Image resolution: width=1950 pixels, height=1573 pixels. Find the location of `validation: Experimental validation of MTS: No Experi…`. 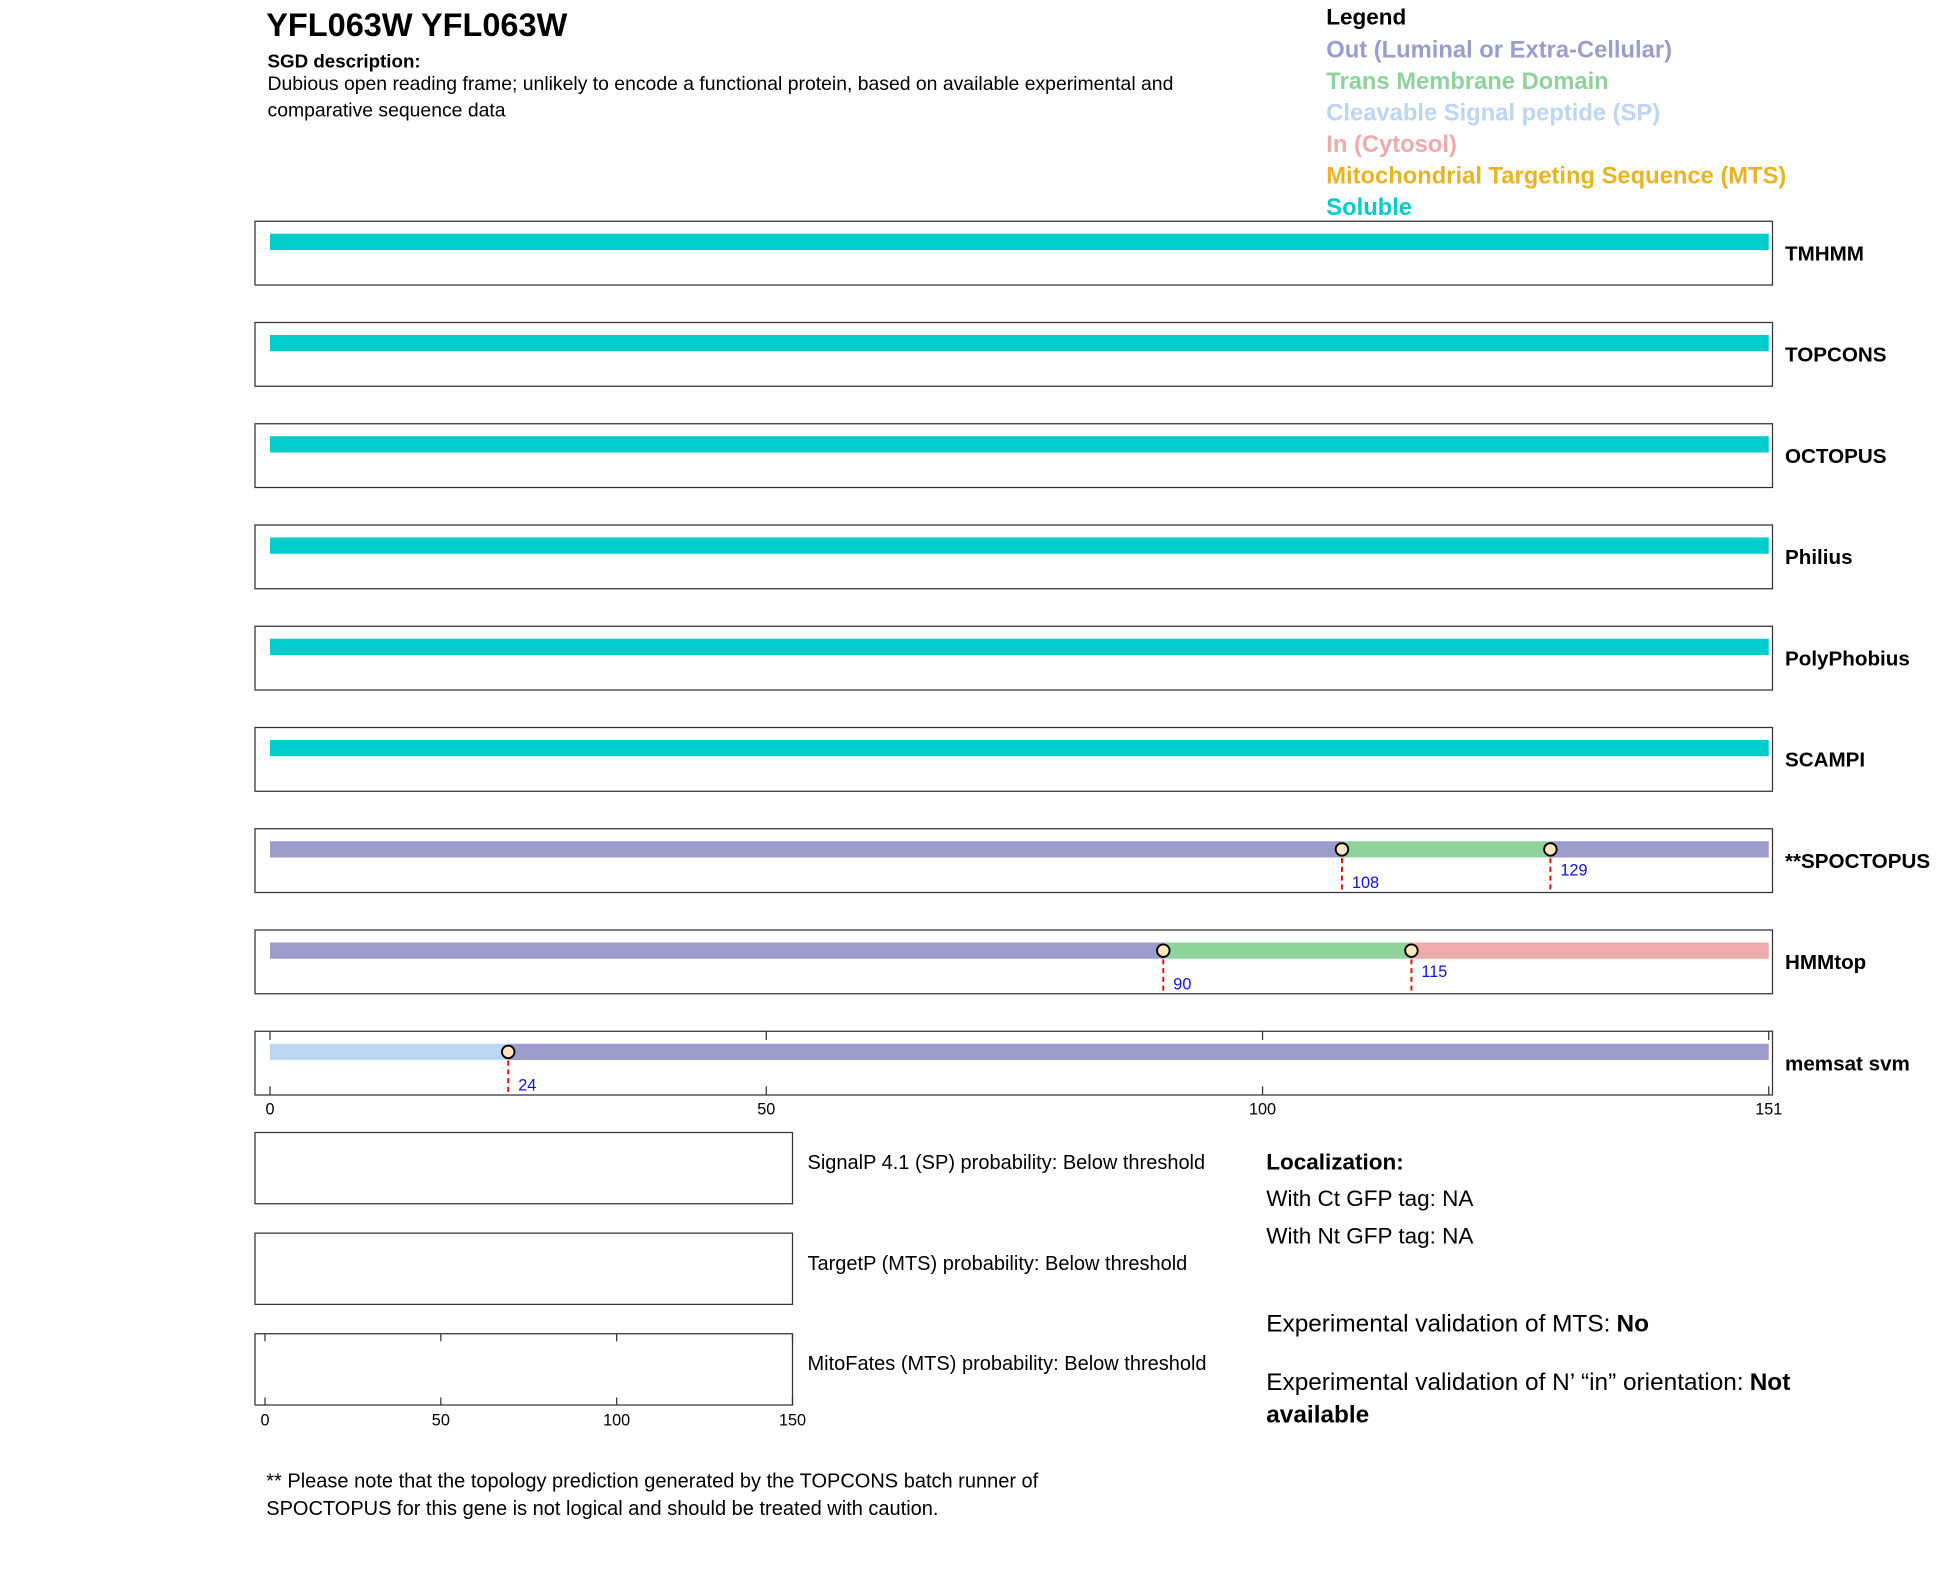

validation: Experimental validation of MTS: No Experi… is located at coordinates (1547, 1370).